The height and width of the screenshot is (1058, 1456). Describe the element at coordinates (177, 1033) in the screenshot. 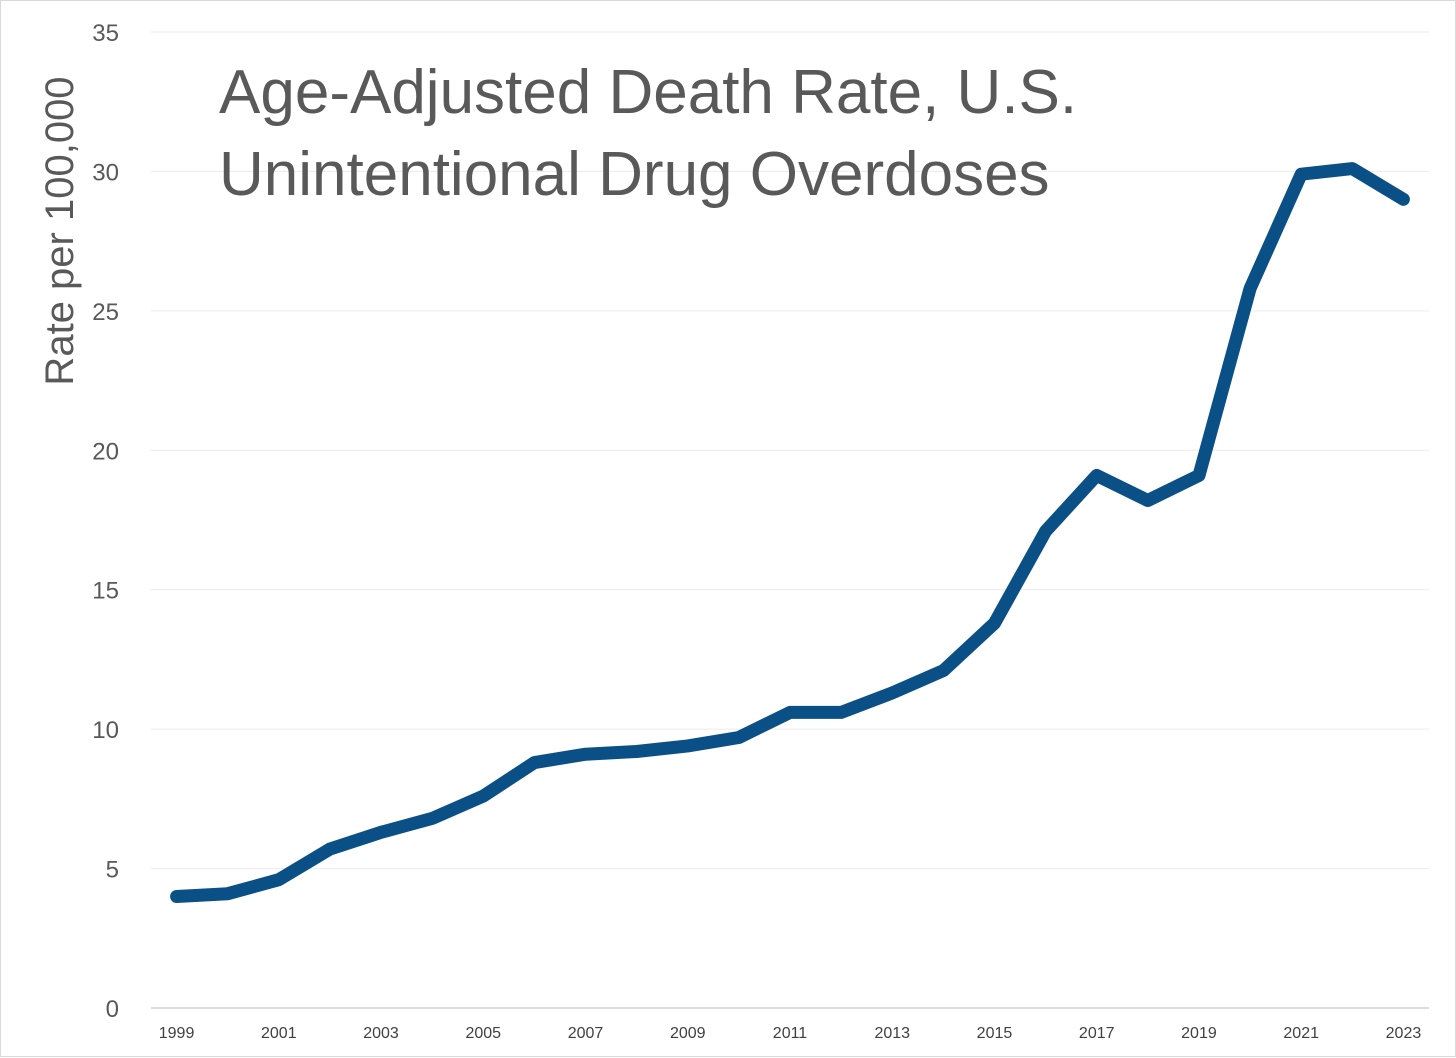

I see `x-tick-label: 1999` at that location.